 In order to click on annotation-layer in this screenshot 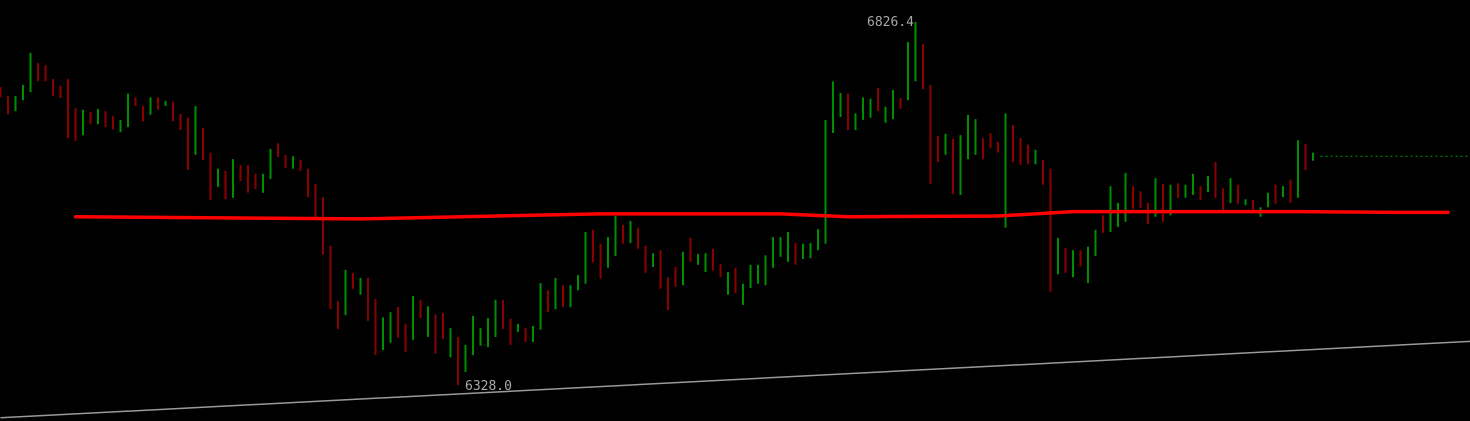, I will do `click(761, 215)`.